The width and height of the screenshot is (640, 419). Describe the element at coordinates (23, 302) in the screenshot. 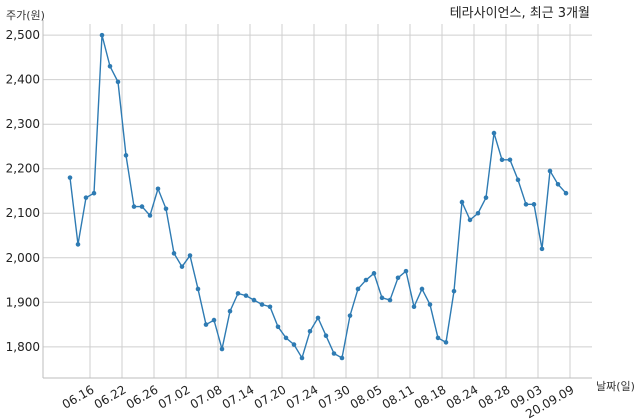

I see `y-tick-label: 1,900` at that location.